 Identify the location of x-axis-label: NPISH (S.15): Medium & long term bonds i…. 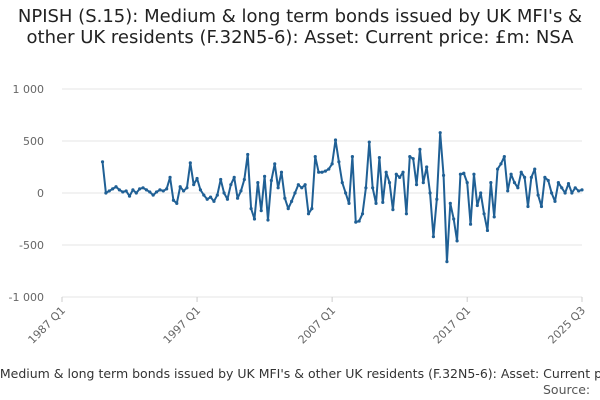
(300, 373).